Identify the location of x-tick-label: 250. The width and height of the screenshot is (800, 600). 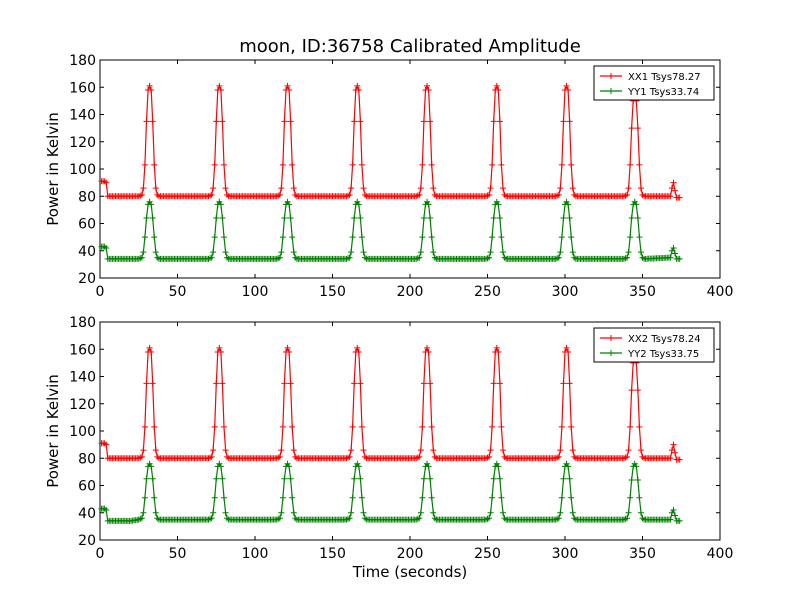
(487, 292).